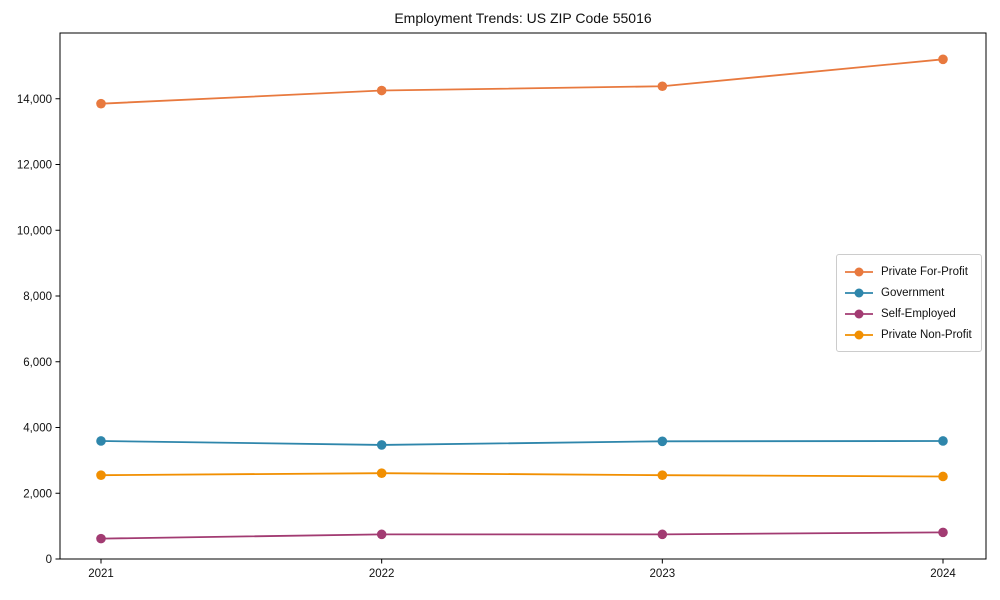 This screenshot has height=600, width=1000. Describe the element at coordinates (943, 532) in the screenshot. I see `data-point-self-employed-2024` at that location.